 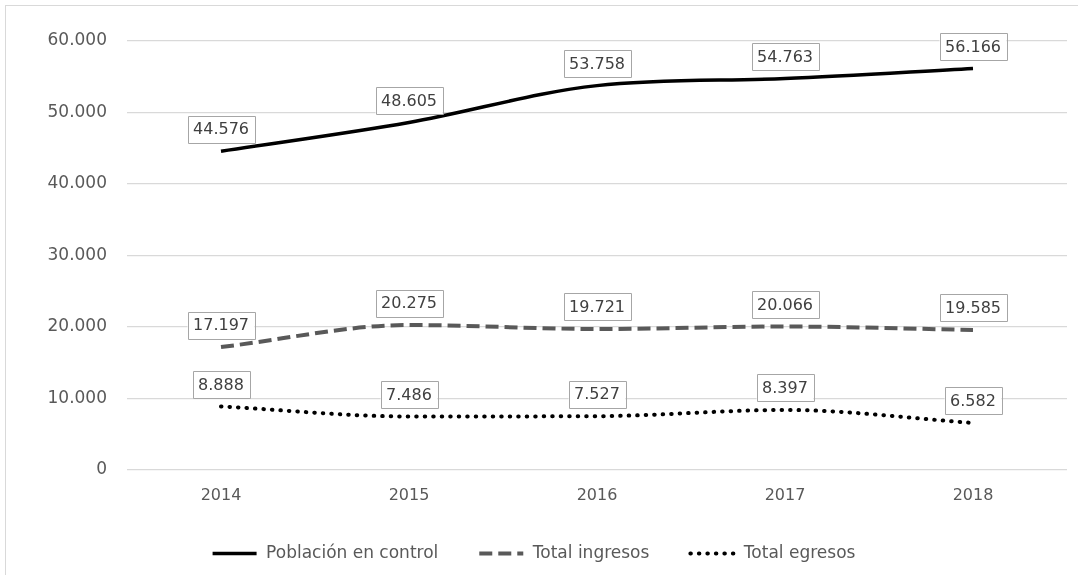 What do you see at coordinates (597, 307) in the screenshot?
I see `data-label: 19.721` at bounding box center [597, 307].